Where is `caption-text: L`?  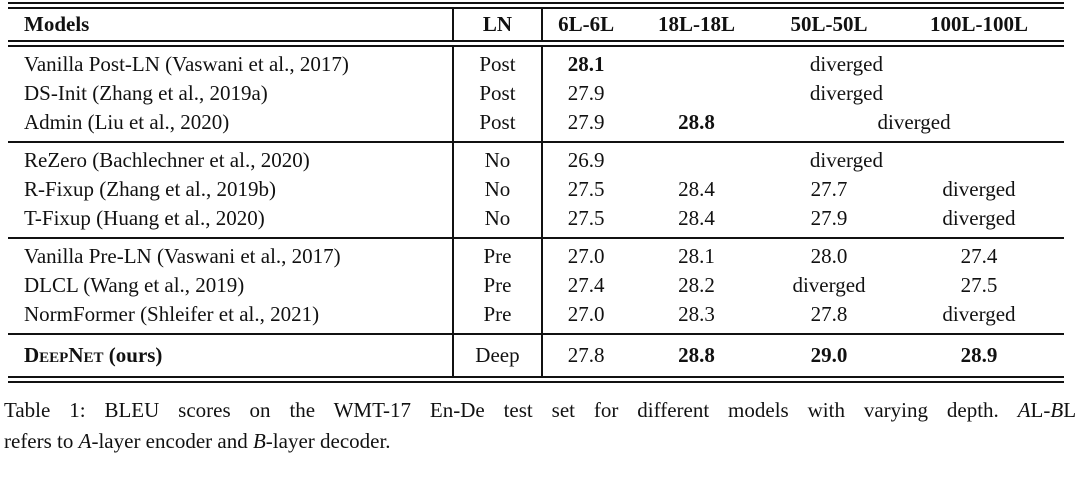 caption-text: L is located at coordinates (1070, 410).